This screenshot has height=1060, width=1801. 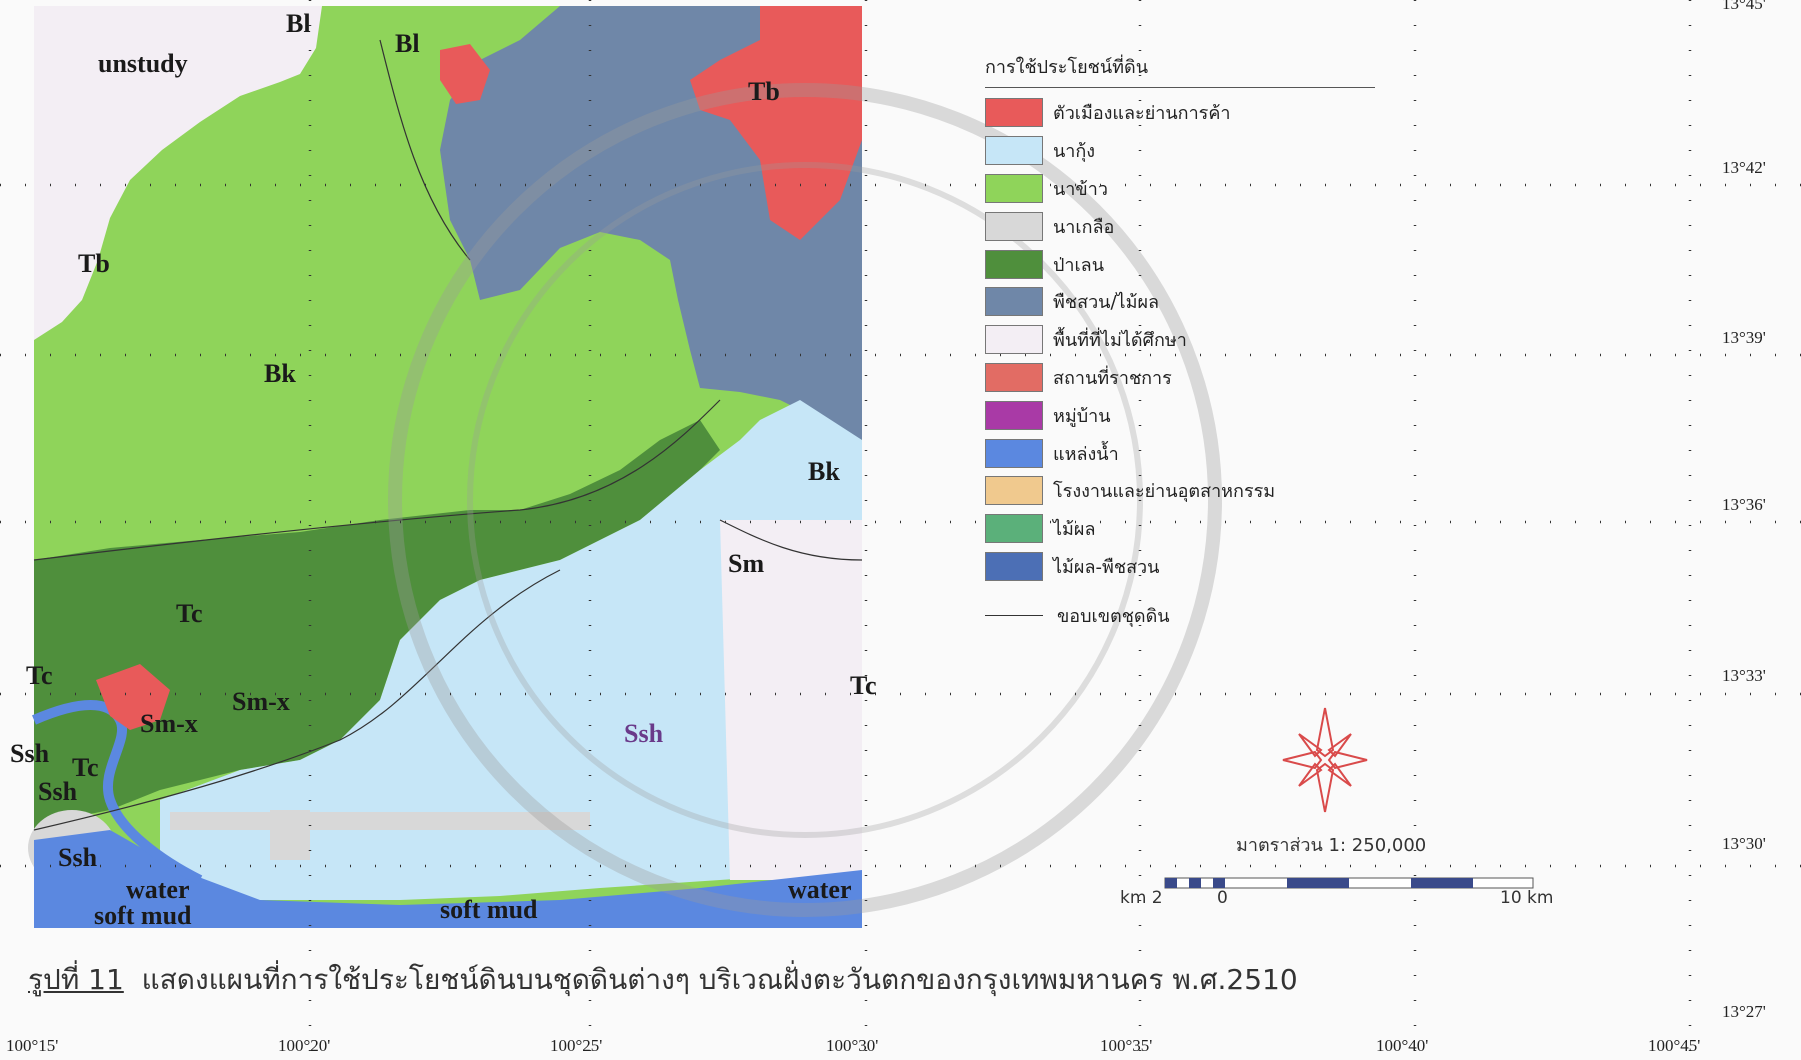 What do you see at coordinates (1180, 529) in the screenshot?
I see `legend-item: ไม้ผล` at bounding box center [1180, 529].